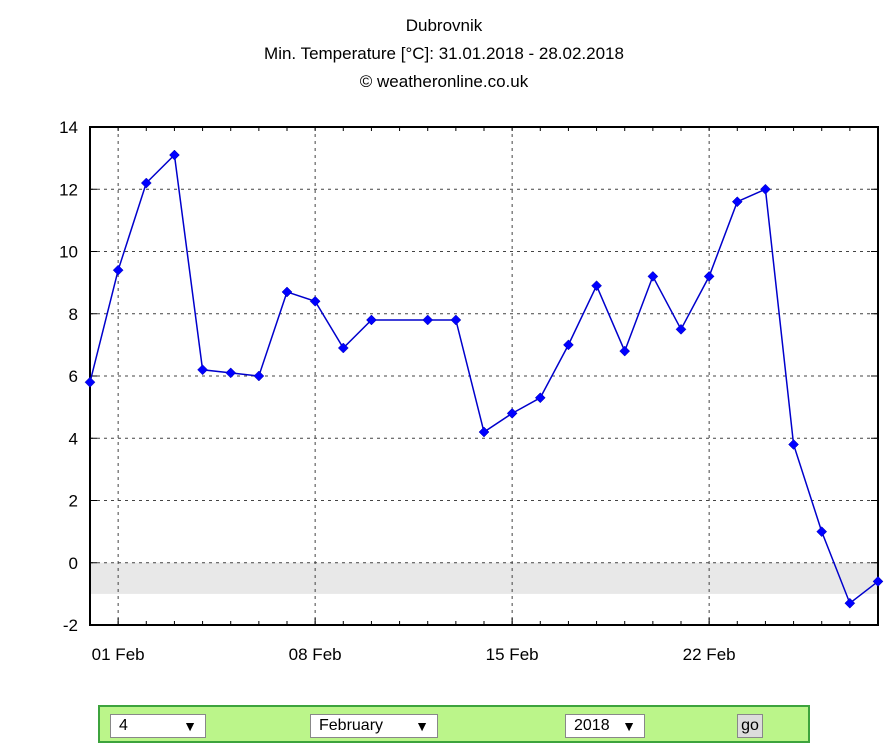 Image resolution: width=888 pixels, height=756 pixels. I want to click on day-select: 4 ▼, so click(158, 726).